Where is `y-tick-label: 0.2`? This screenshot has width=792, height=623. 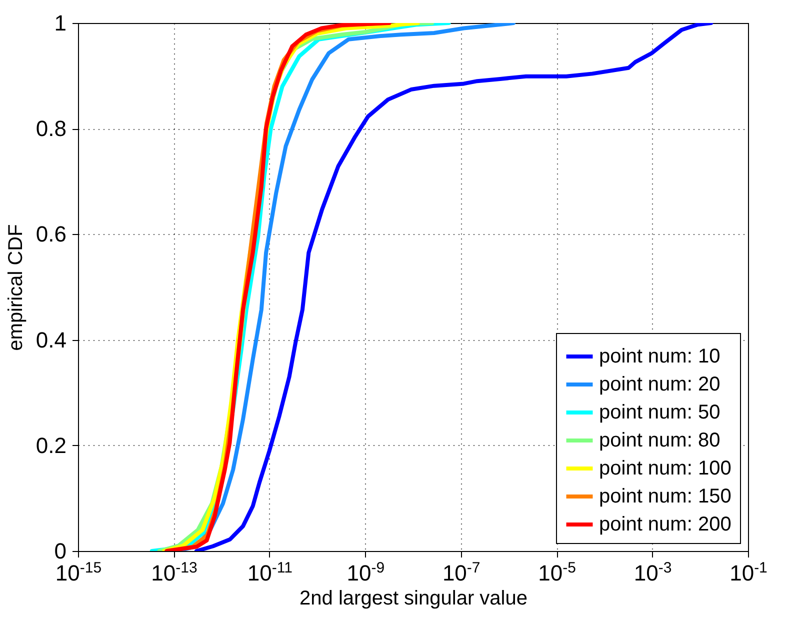 y-tick-label: 0.2 is located at coordinates (51, 445).